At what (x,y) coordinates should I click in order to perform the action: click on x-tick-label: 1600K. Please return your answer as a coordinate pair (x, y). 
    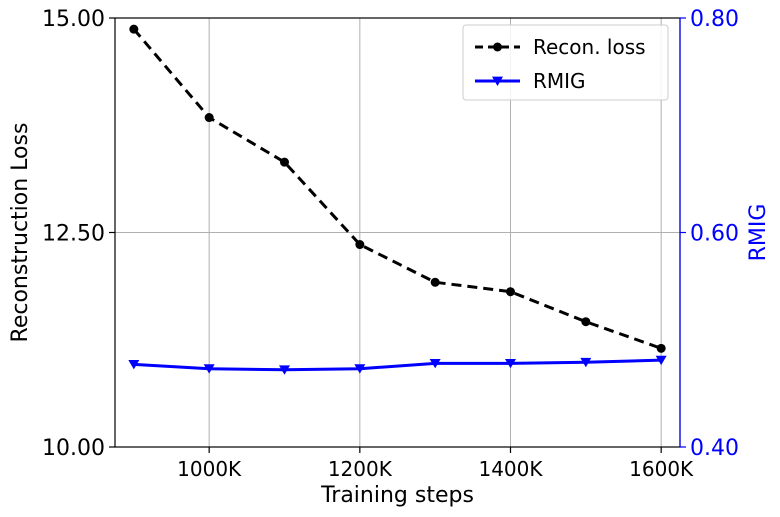
    Looking at the image, I should click on (661, 469).